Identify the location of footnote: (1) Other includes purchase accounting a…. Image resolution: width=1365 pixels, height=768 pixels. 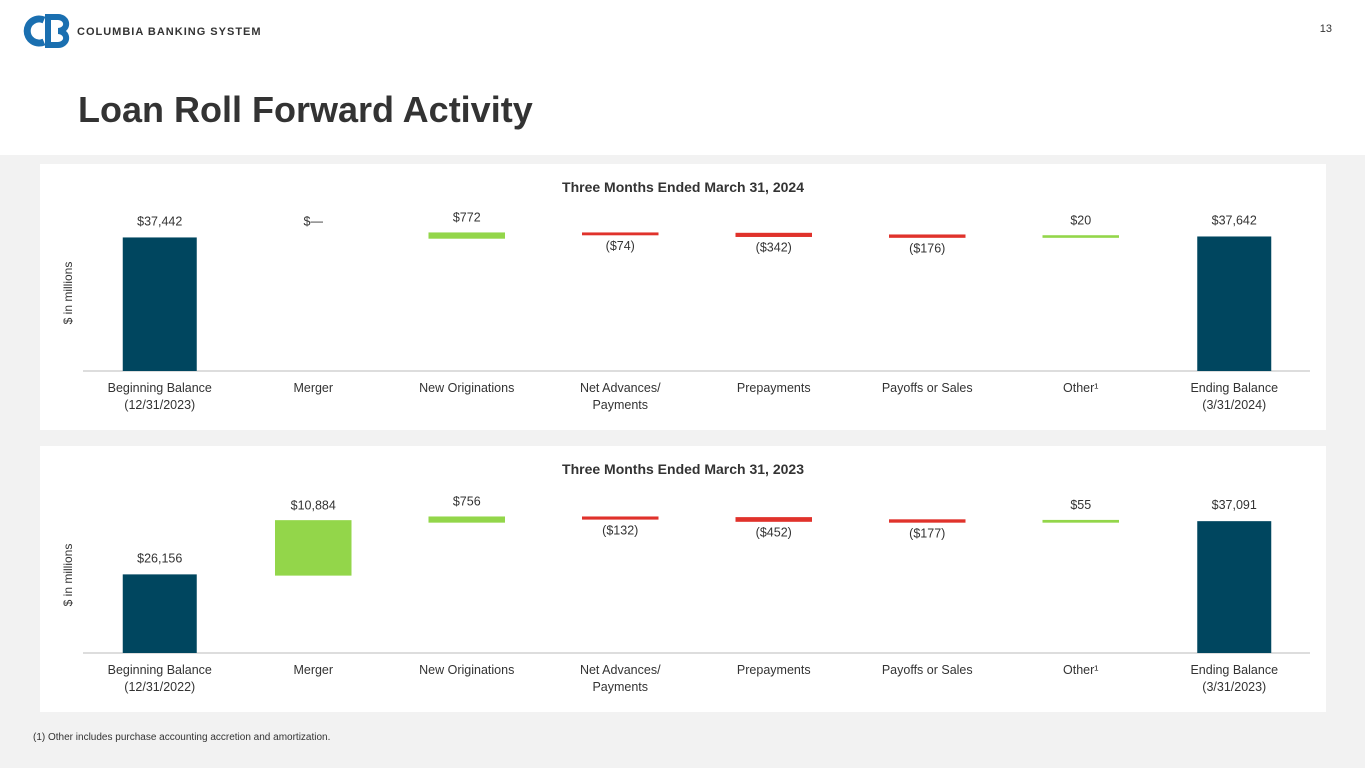
(181, 737).